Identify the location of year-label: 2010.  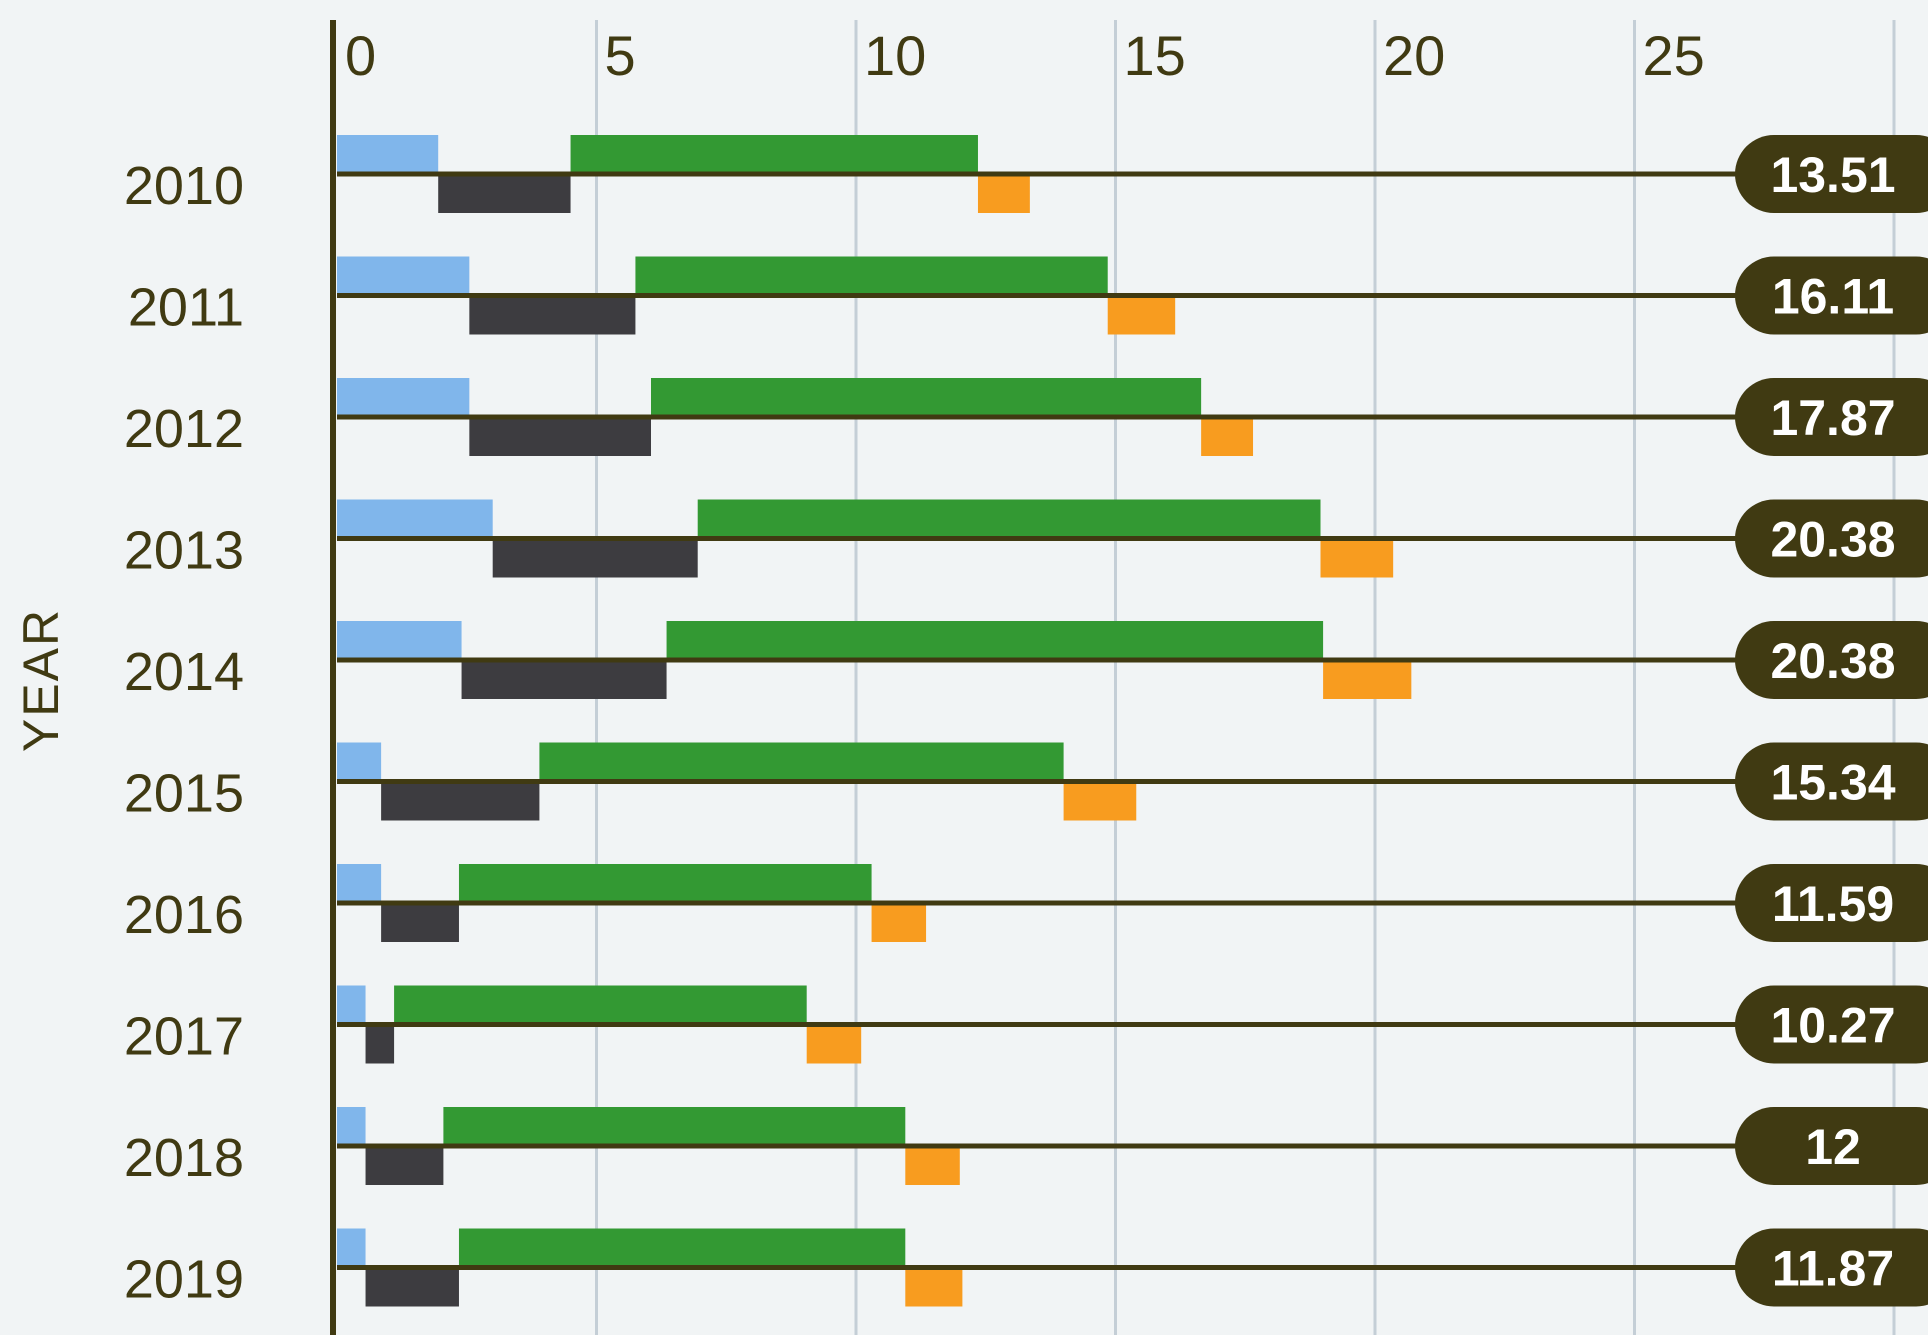
(184, 186).